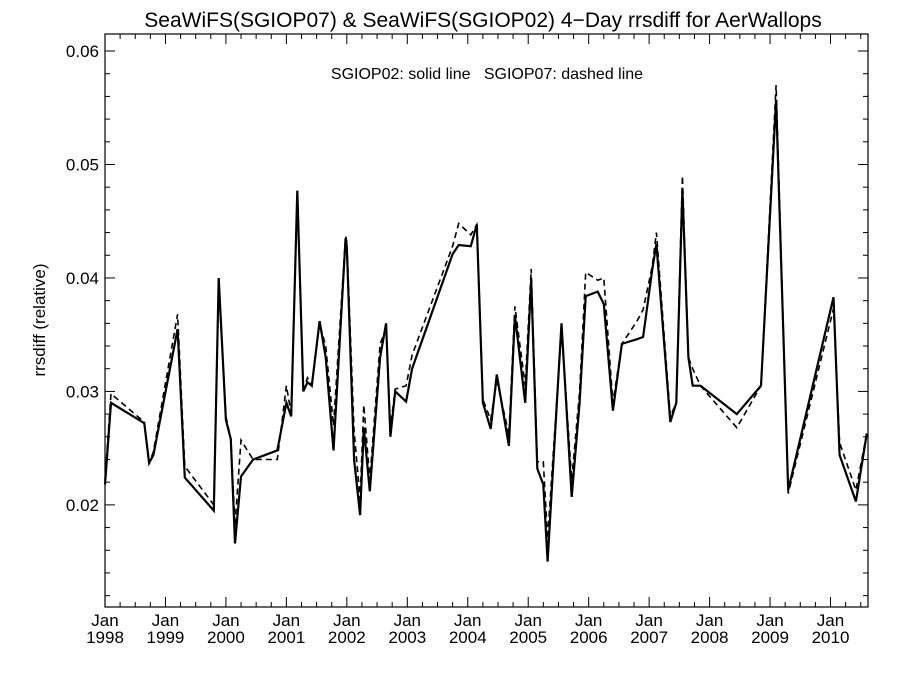  Describe the element at coordinates (286, 637) in the screenshot. I see `x-tick-year: 2001` at that location.